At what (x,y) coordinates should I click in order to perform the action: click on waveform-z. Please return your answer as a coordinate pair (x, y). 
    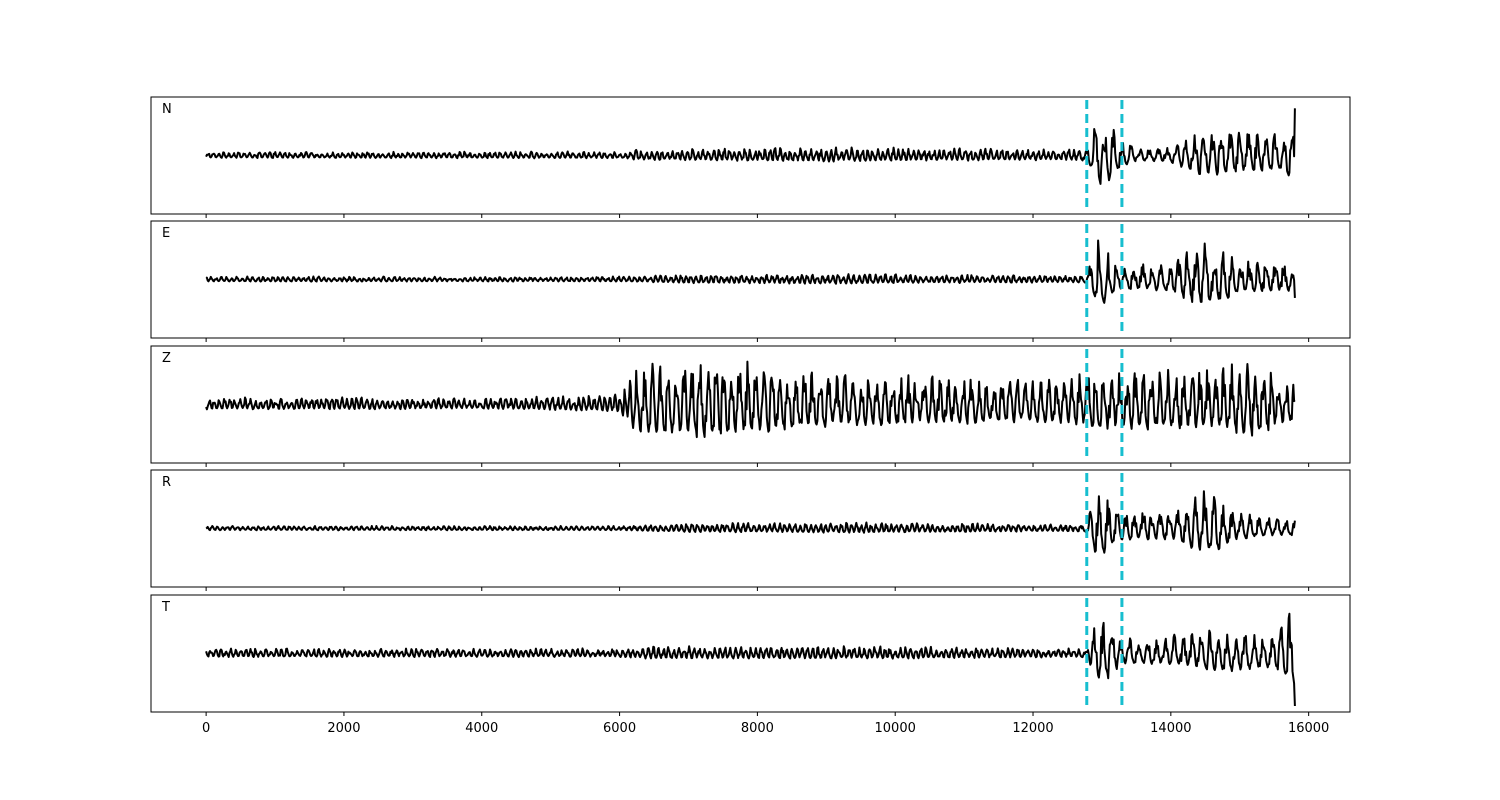
    Looking at the image, I should click on (750, 399).